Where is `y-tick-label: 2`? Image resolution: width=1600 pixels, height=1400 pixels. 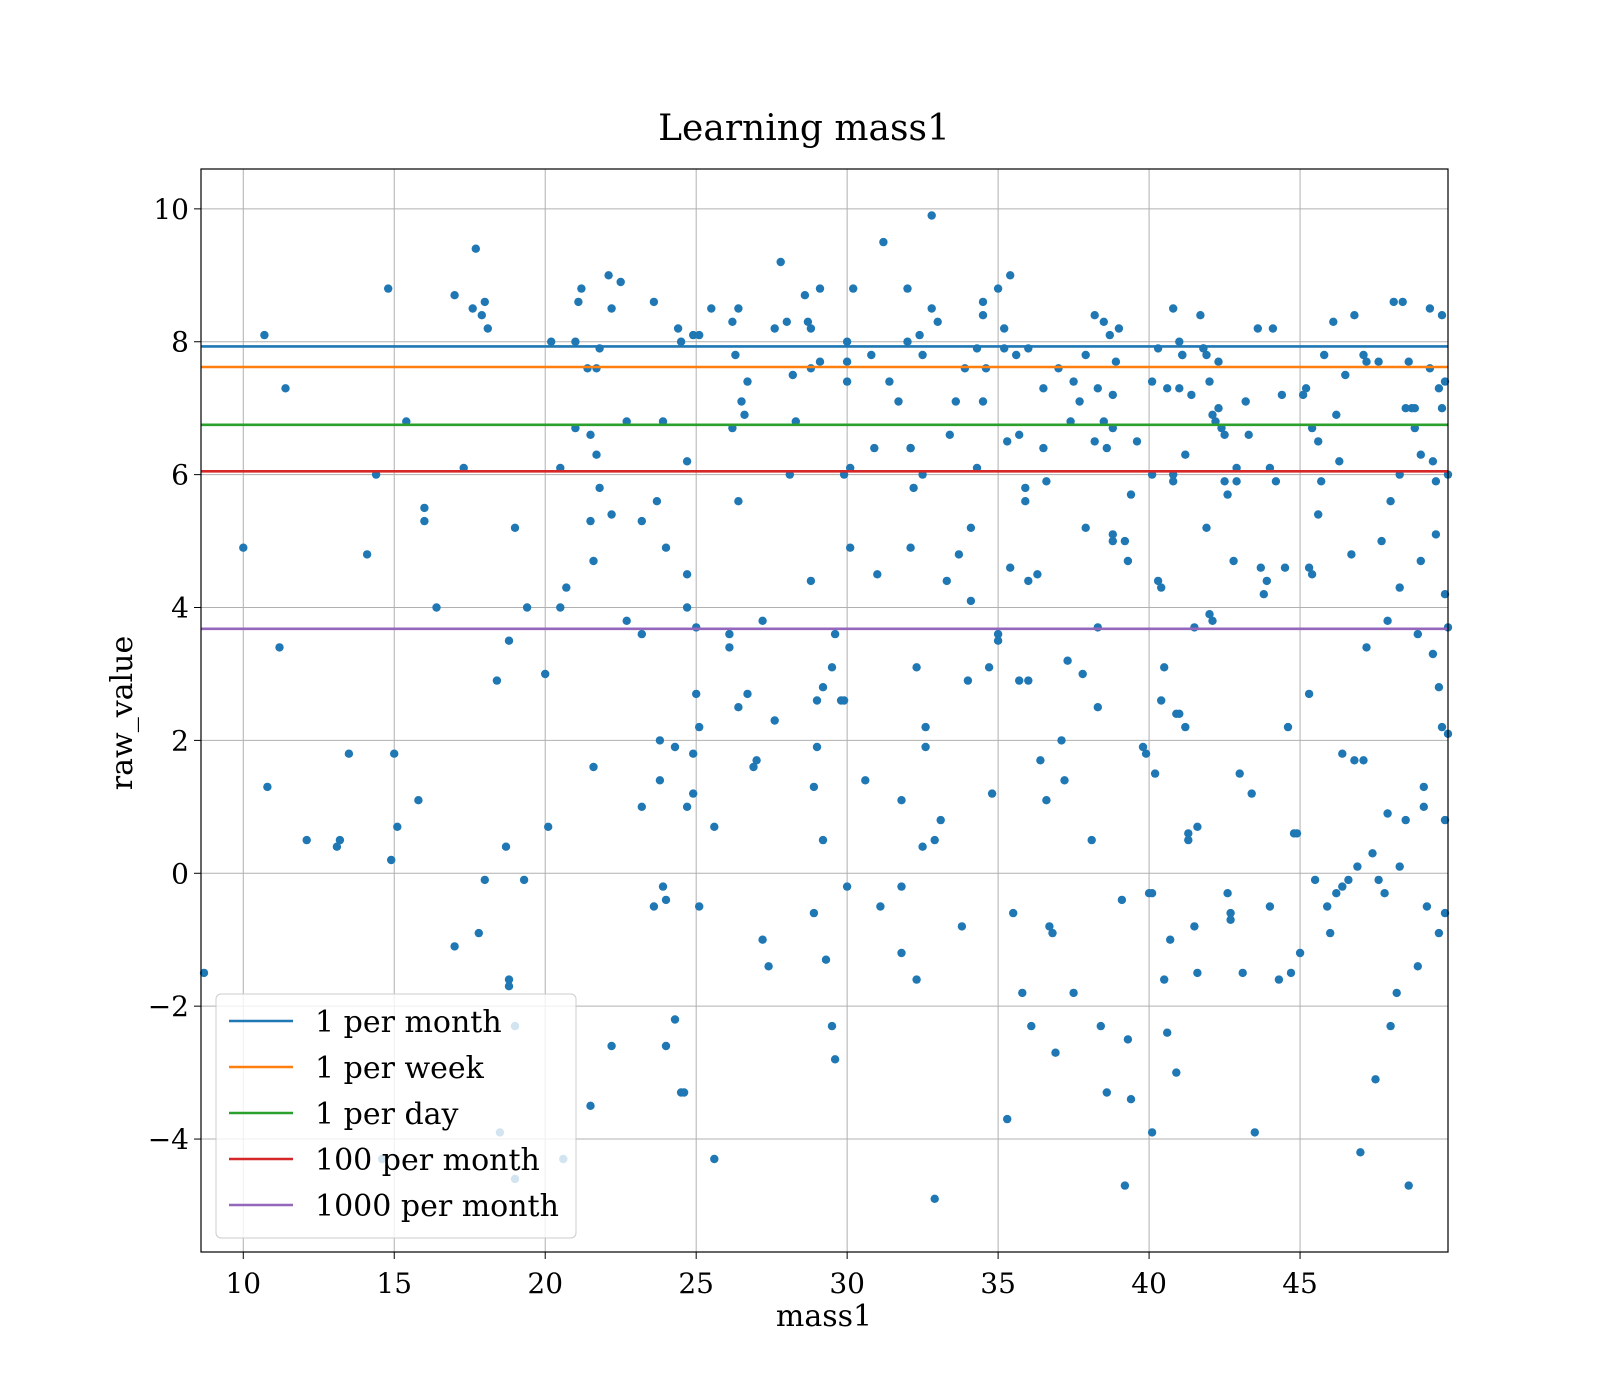
y-tick-label: 2 is located at coordinates (180, 740).